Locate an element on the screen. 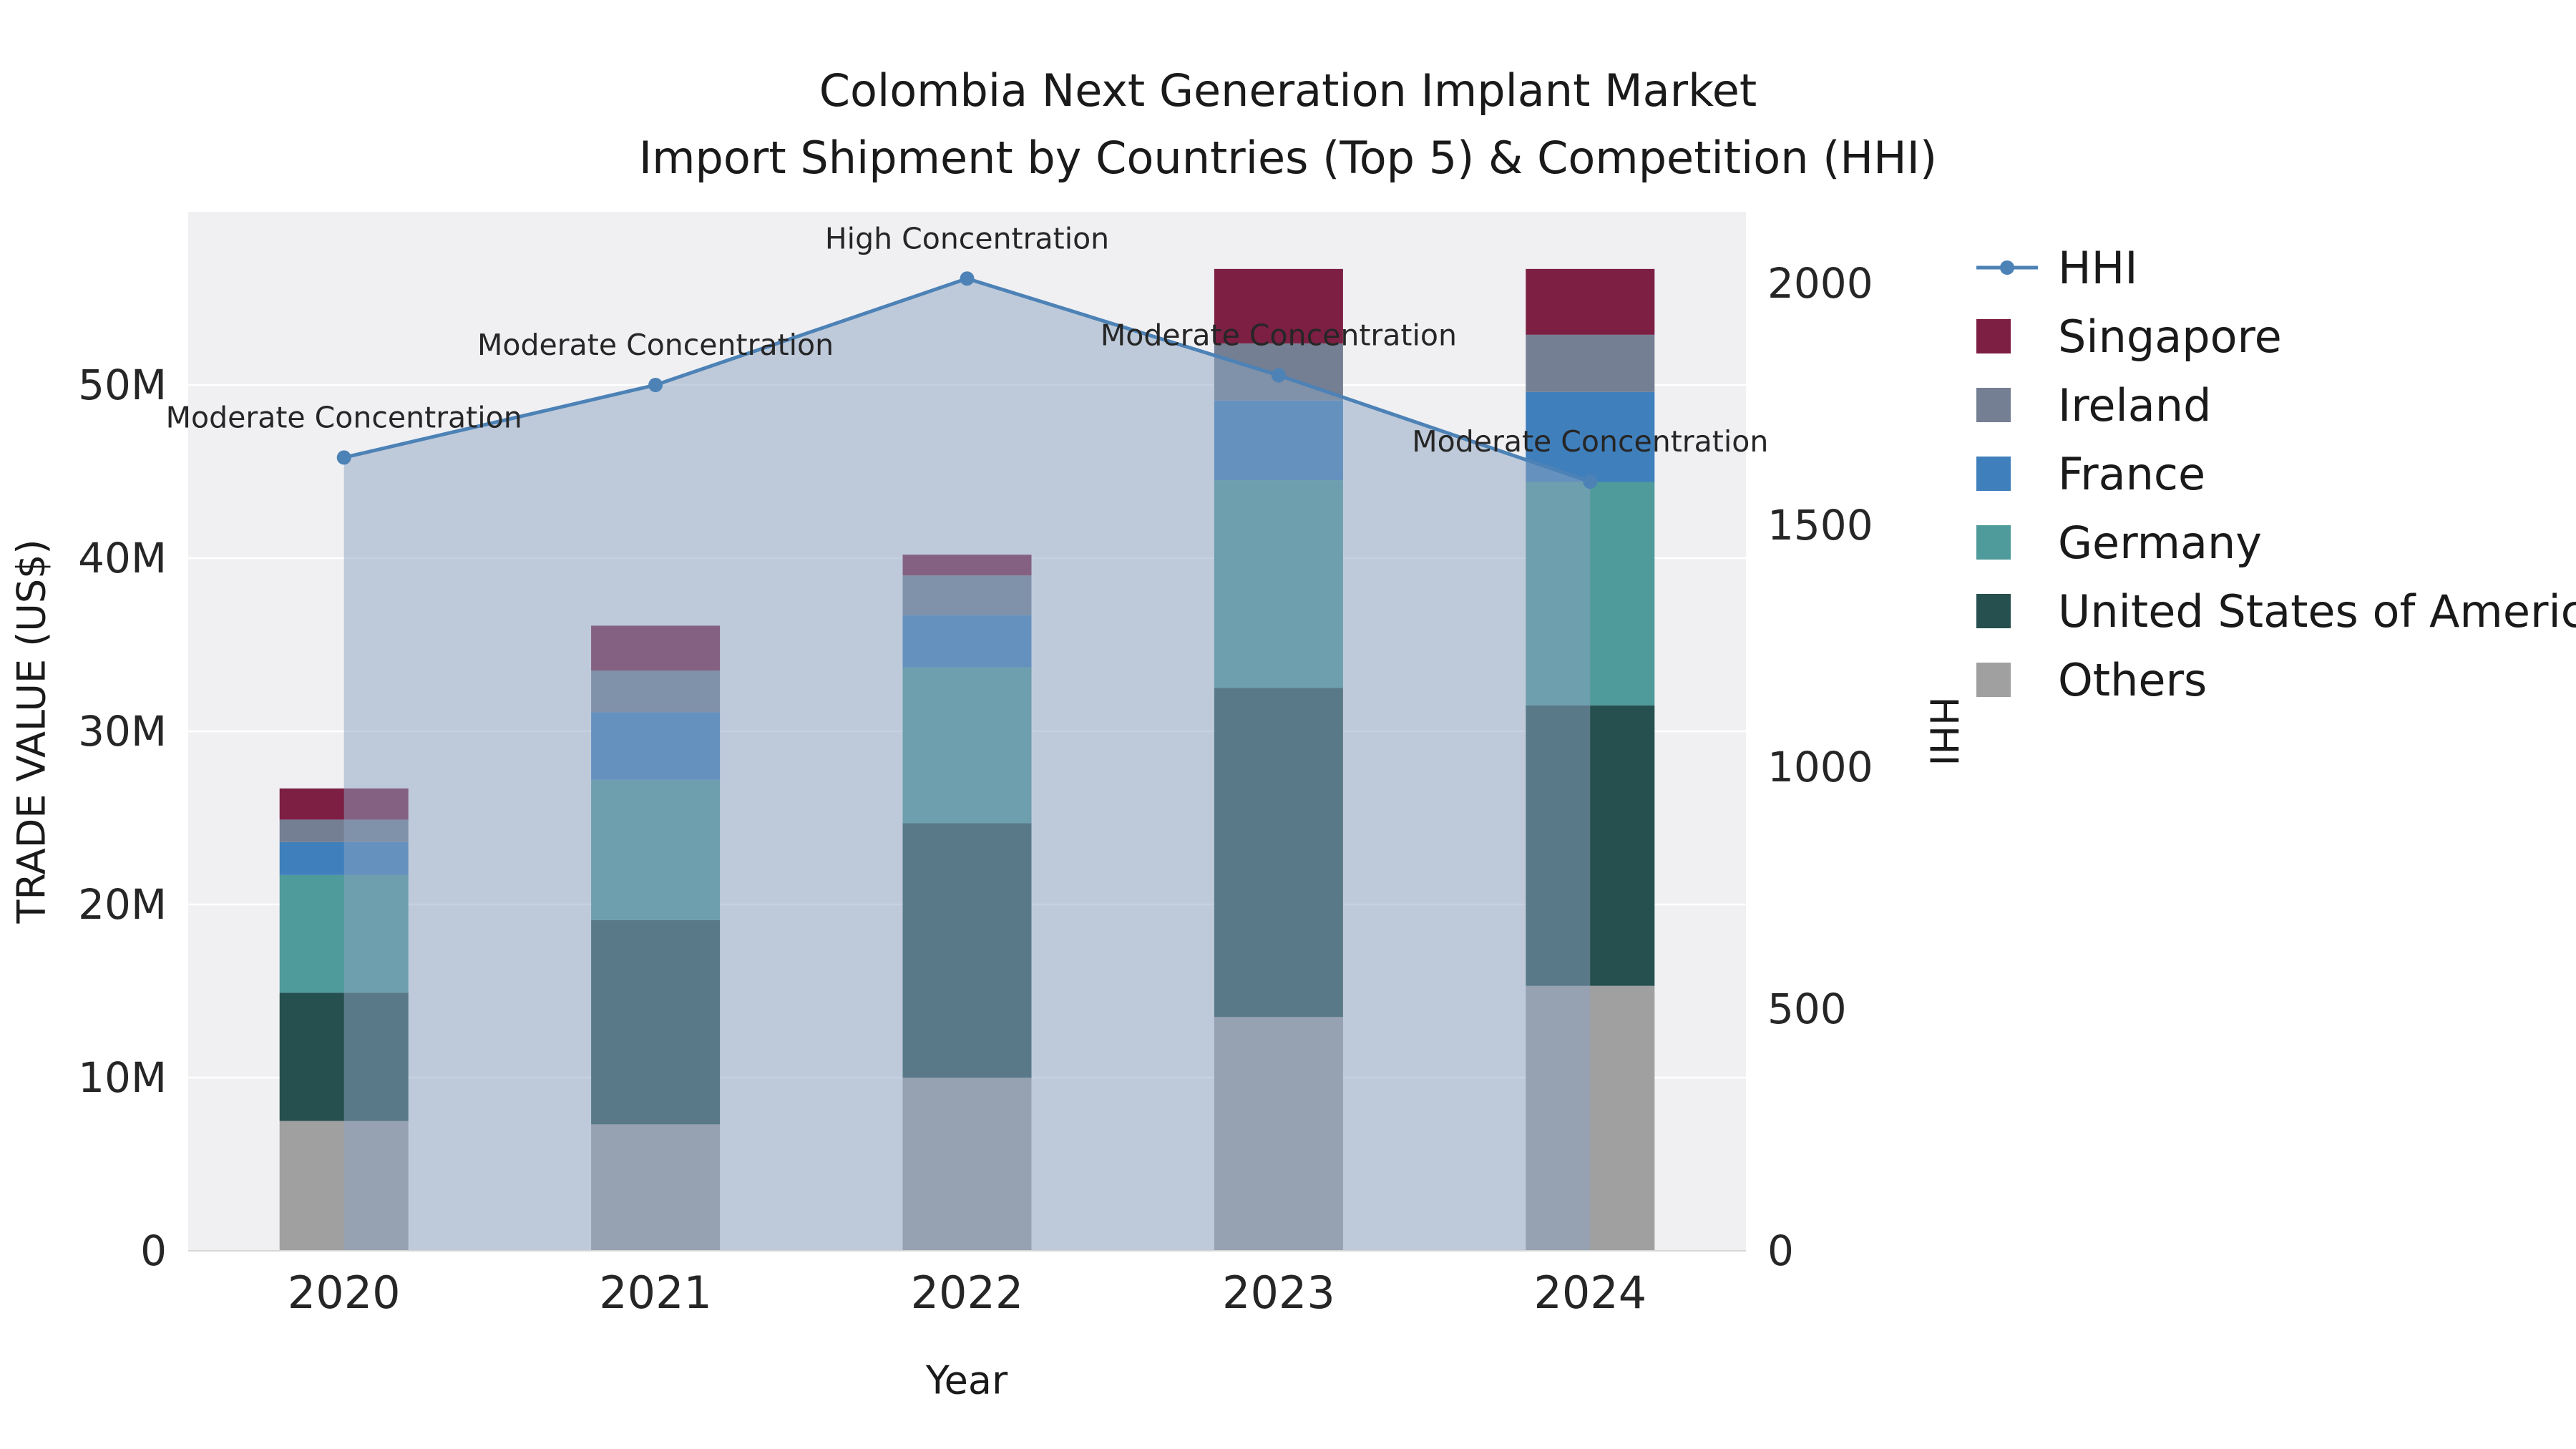  y-left-tick-label: 10M is located at coordinates (122, 1077).